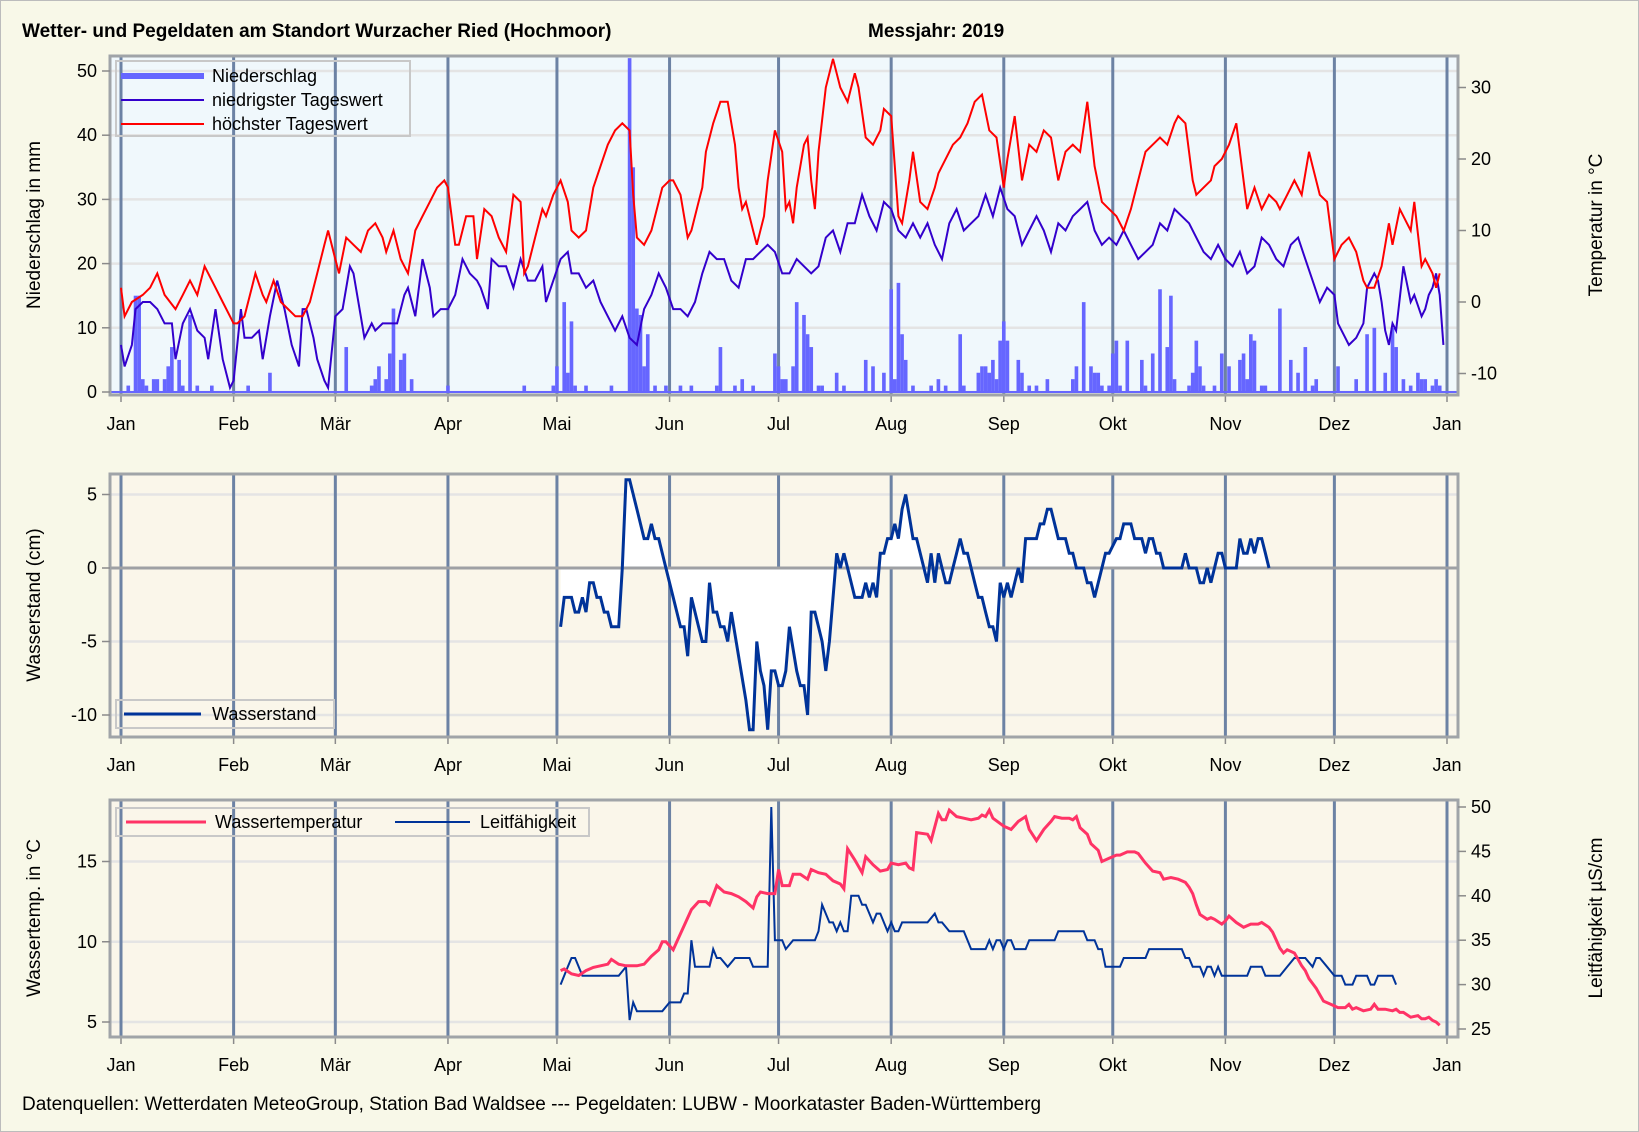 This screenshot has height=1132, width=1639. I want to click on legend: Wassertemperatur Leitfähigkeit, so click(352, 822).